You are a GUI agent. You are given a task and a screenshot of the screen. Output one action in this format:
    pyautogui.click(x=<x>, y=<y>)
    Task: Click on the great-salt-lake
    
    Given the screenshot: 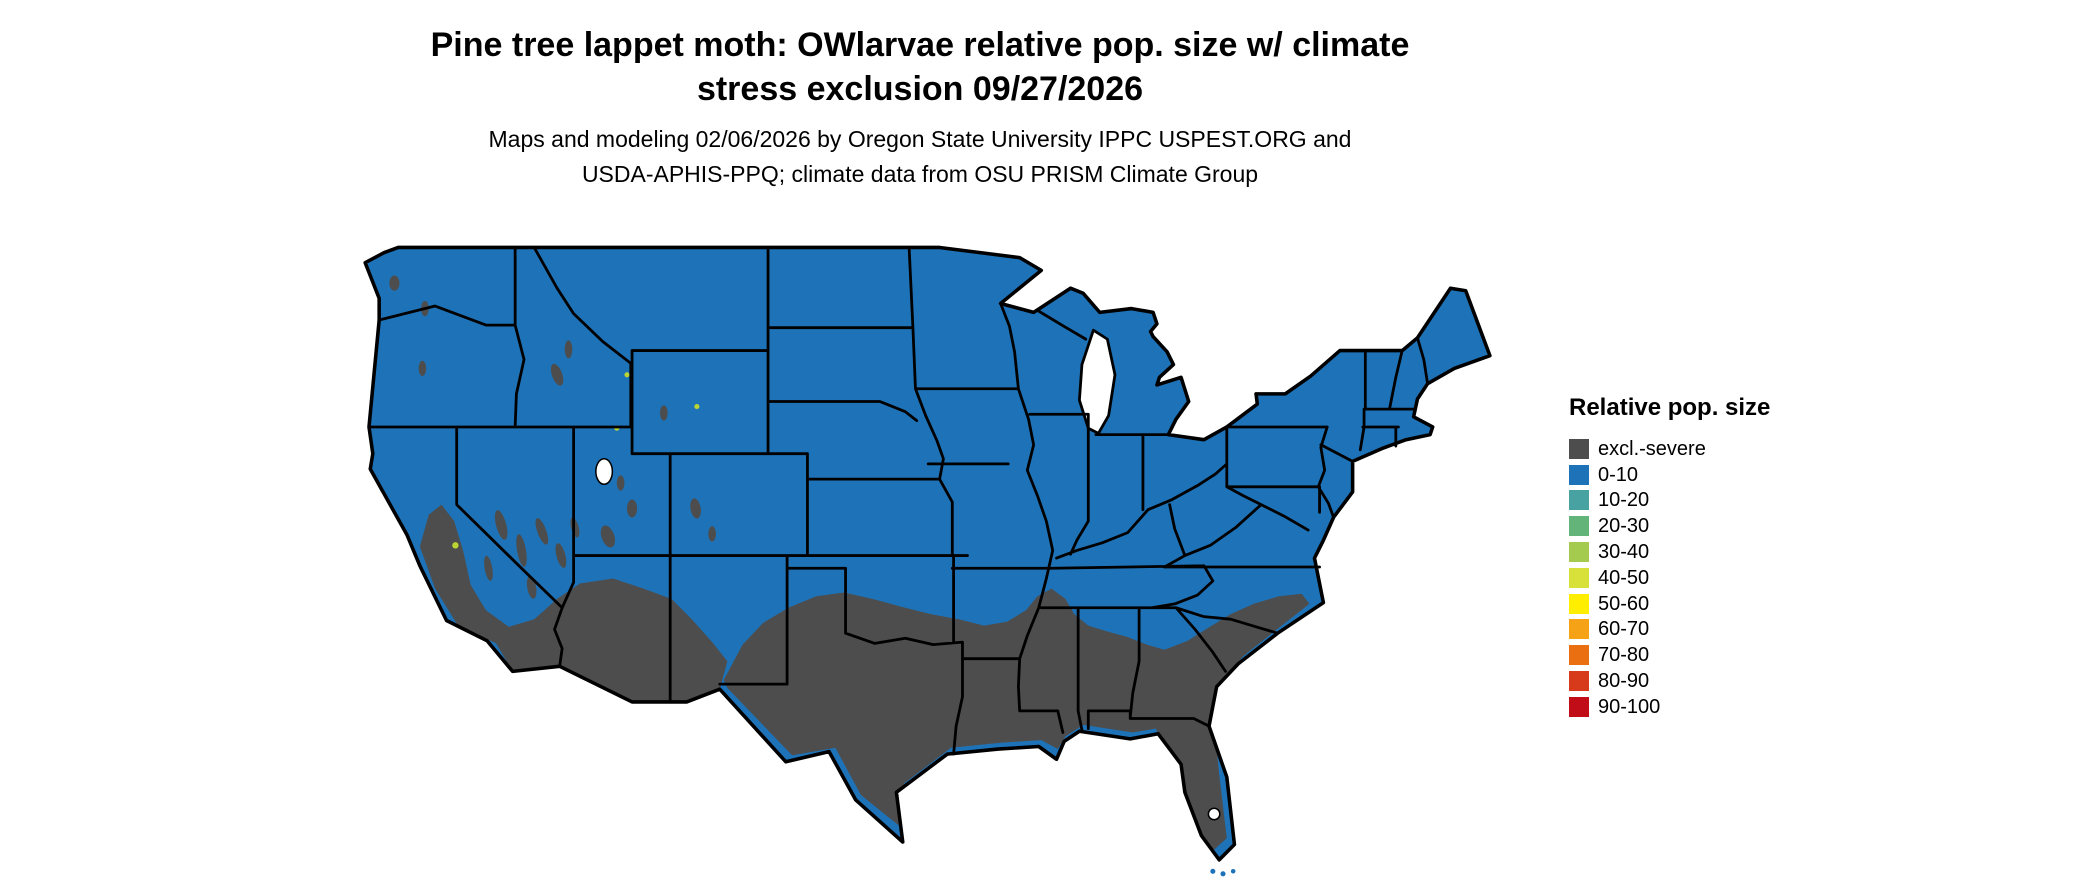 What is the action you would take?
    pyautogui.click(x=604, y=472)
    